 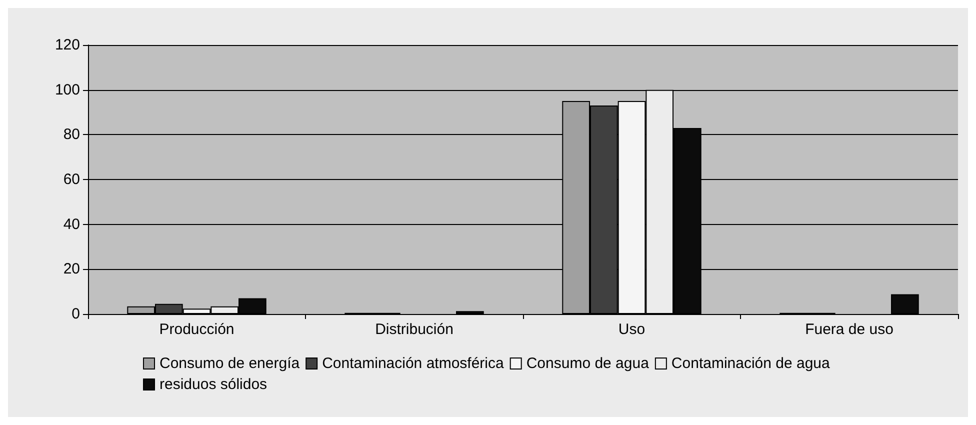 What do you see at coordinates (414, 329) in the screenshot?
I see `x-tick-label: Distribución` at bounding box center [414, 329].